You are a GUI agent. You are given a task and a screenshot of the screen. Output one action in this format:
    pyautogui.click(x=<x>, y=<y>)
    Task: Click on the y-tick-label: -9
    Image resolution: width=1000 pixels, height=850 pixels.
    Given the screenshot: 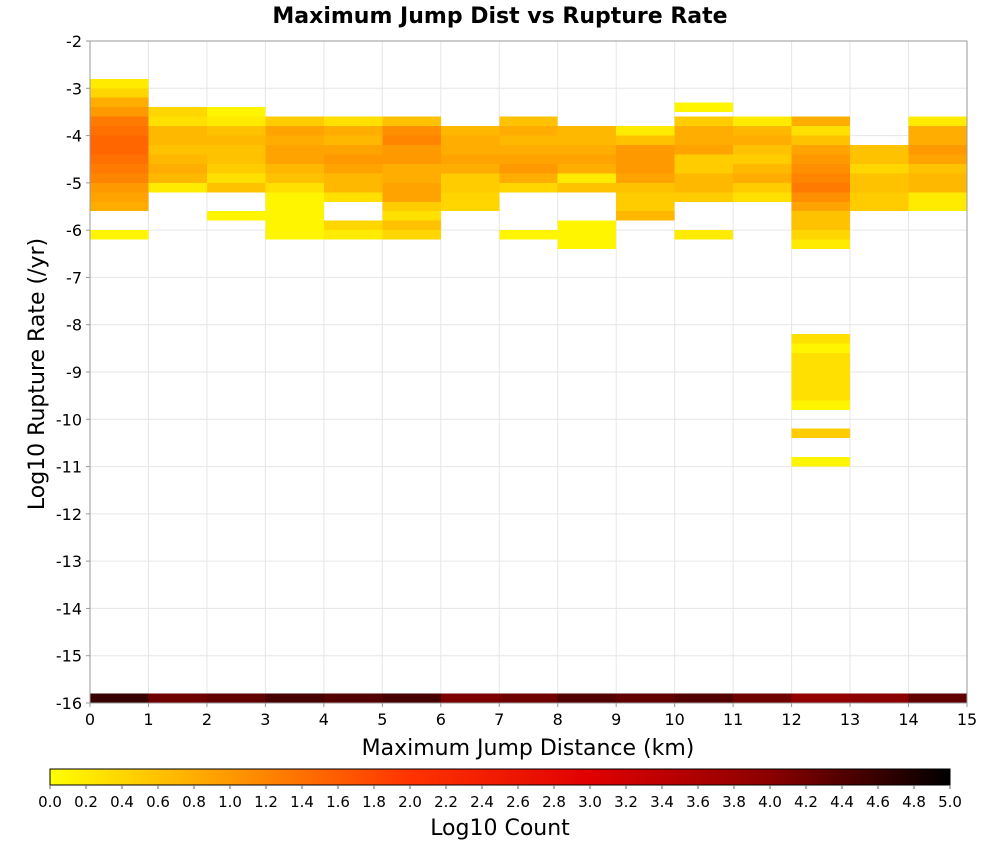 What is the action you would take?
    pyautogui.click(x=74, y=372)
    